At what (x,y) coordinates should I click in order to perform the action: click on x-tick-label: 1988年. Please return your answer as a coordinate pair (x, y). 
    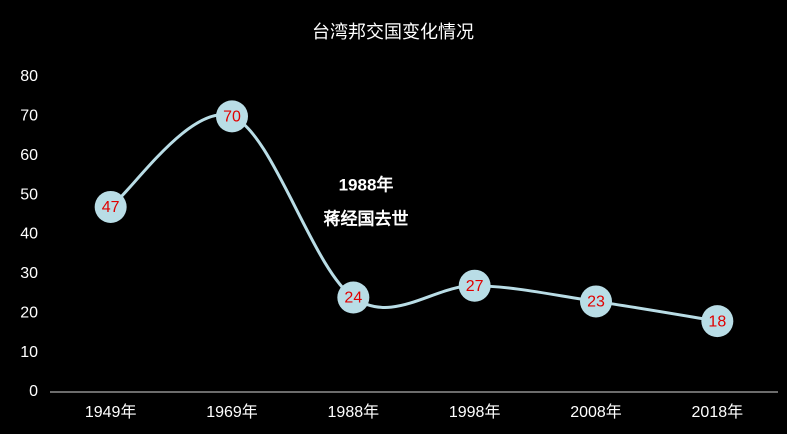
    Looking at the image, I should click on (354, 412).